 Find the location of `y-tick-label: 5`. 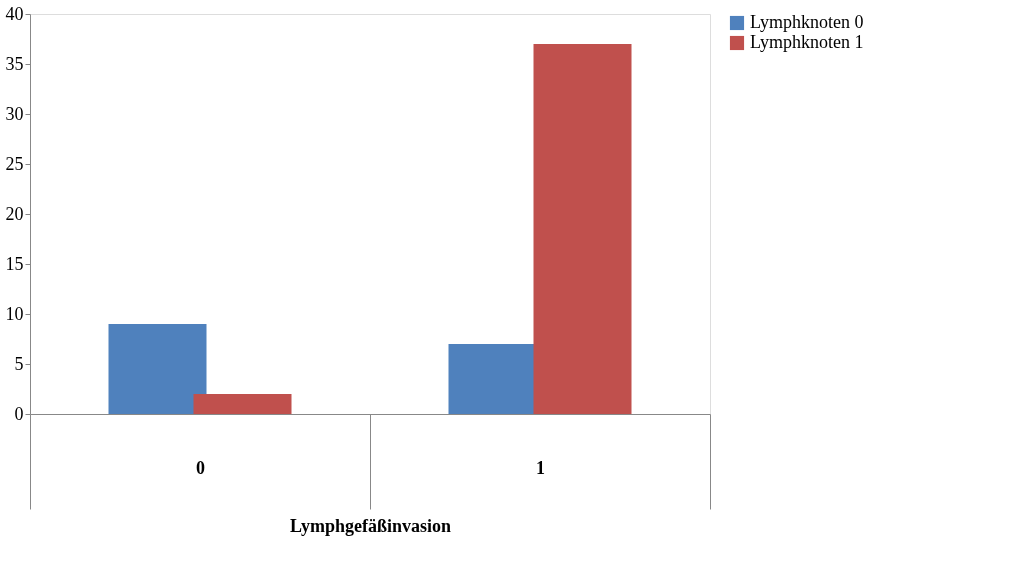

y-tick-label: 5 is located at coordinates (19, 363).